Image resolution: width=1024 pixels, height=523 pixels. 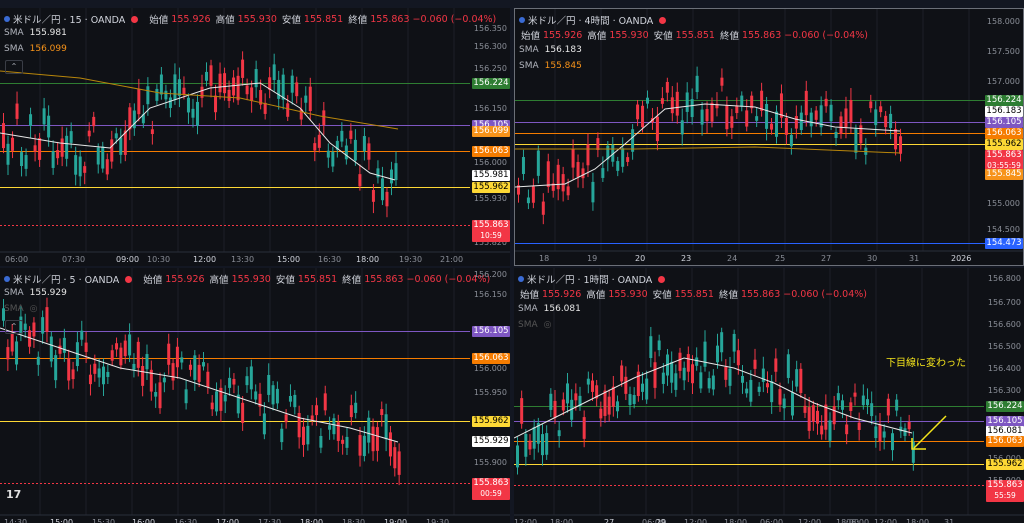 What do you see at coordinates (591, 21) in the screenshot?
I see `symbol-title: 米ドル／円 · 4時間 · OANDA` at bounding box center [591, 21].